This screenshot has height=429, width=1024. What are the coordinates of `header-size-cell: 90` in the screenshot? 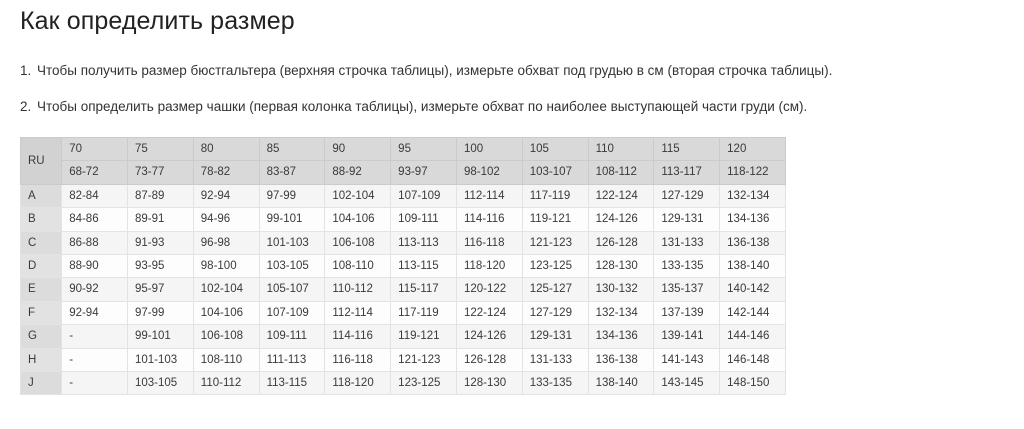 It's located at (358, 149).